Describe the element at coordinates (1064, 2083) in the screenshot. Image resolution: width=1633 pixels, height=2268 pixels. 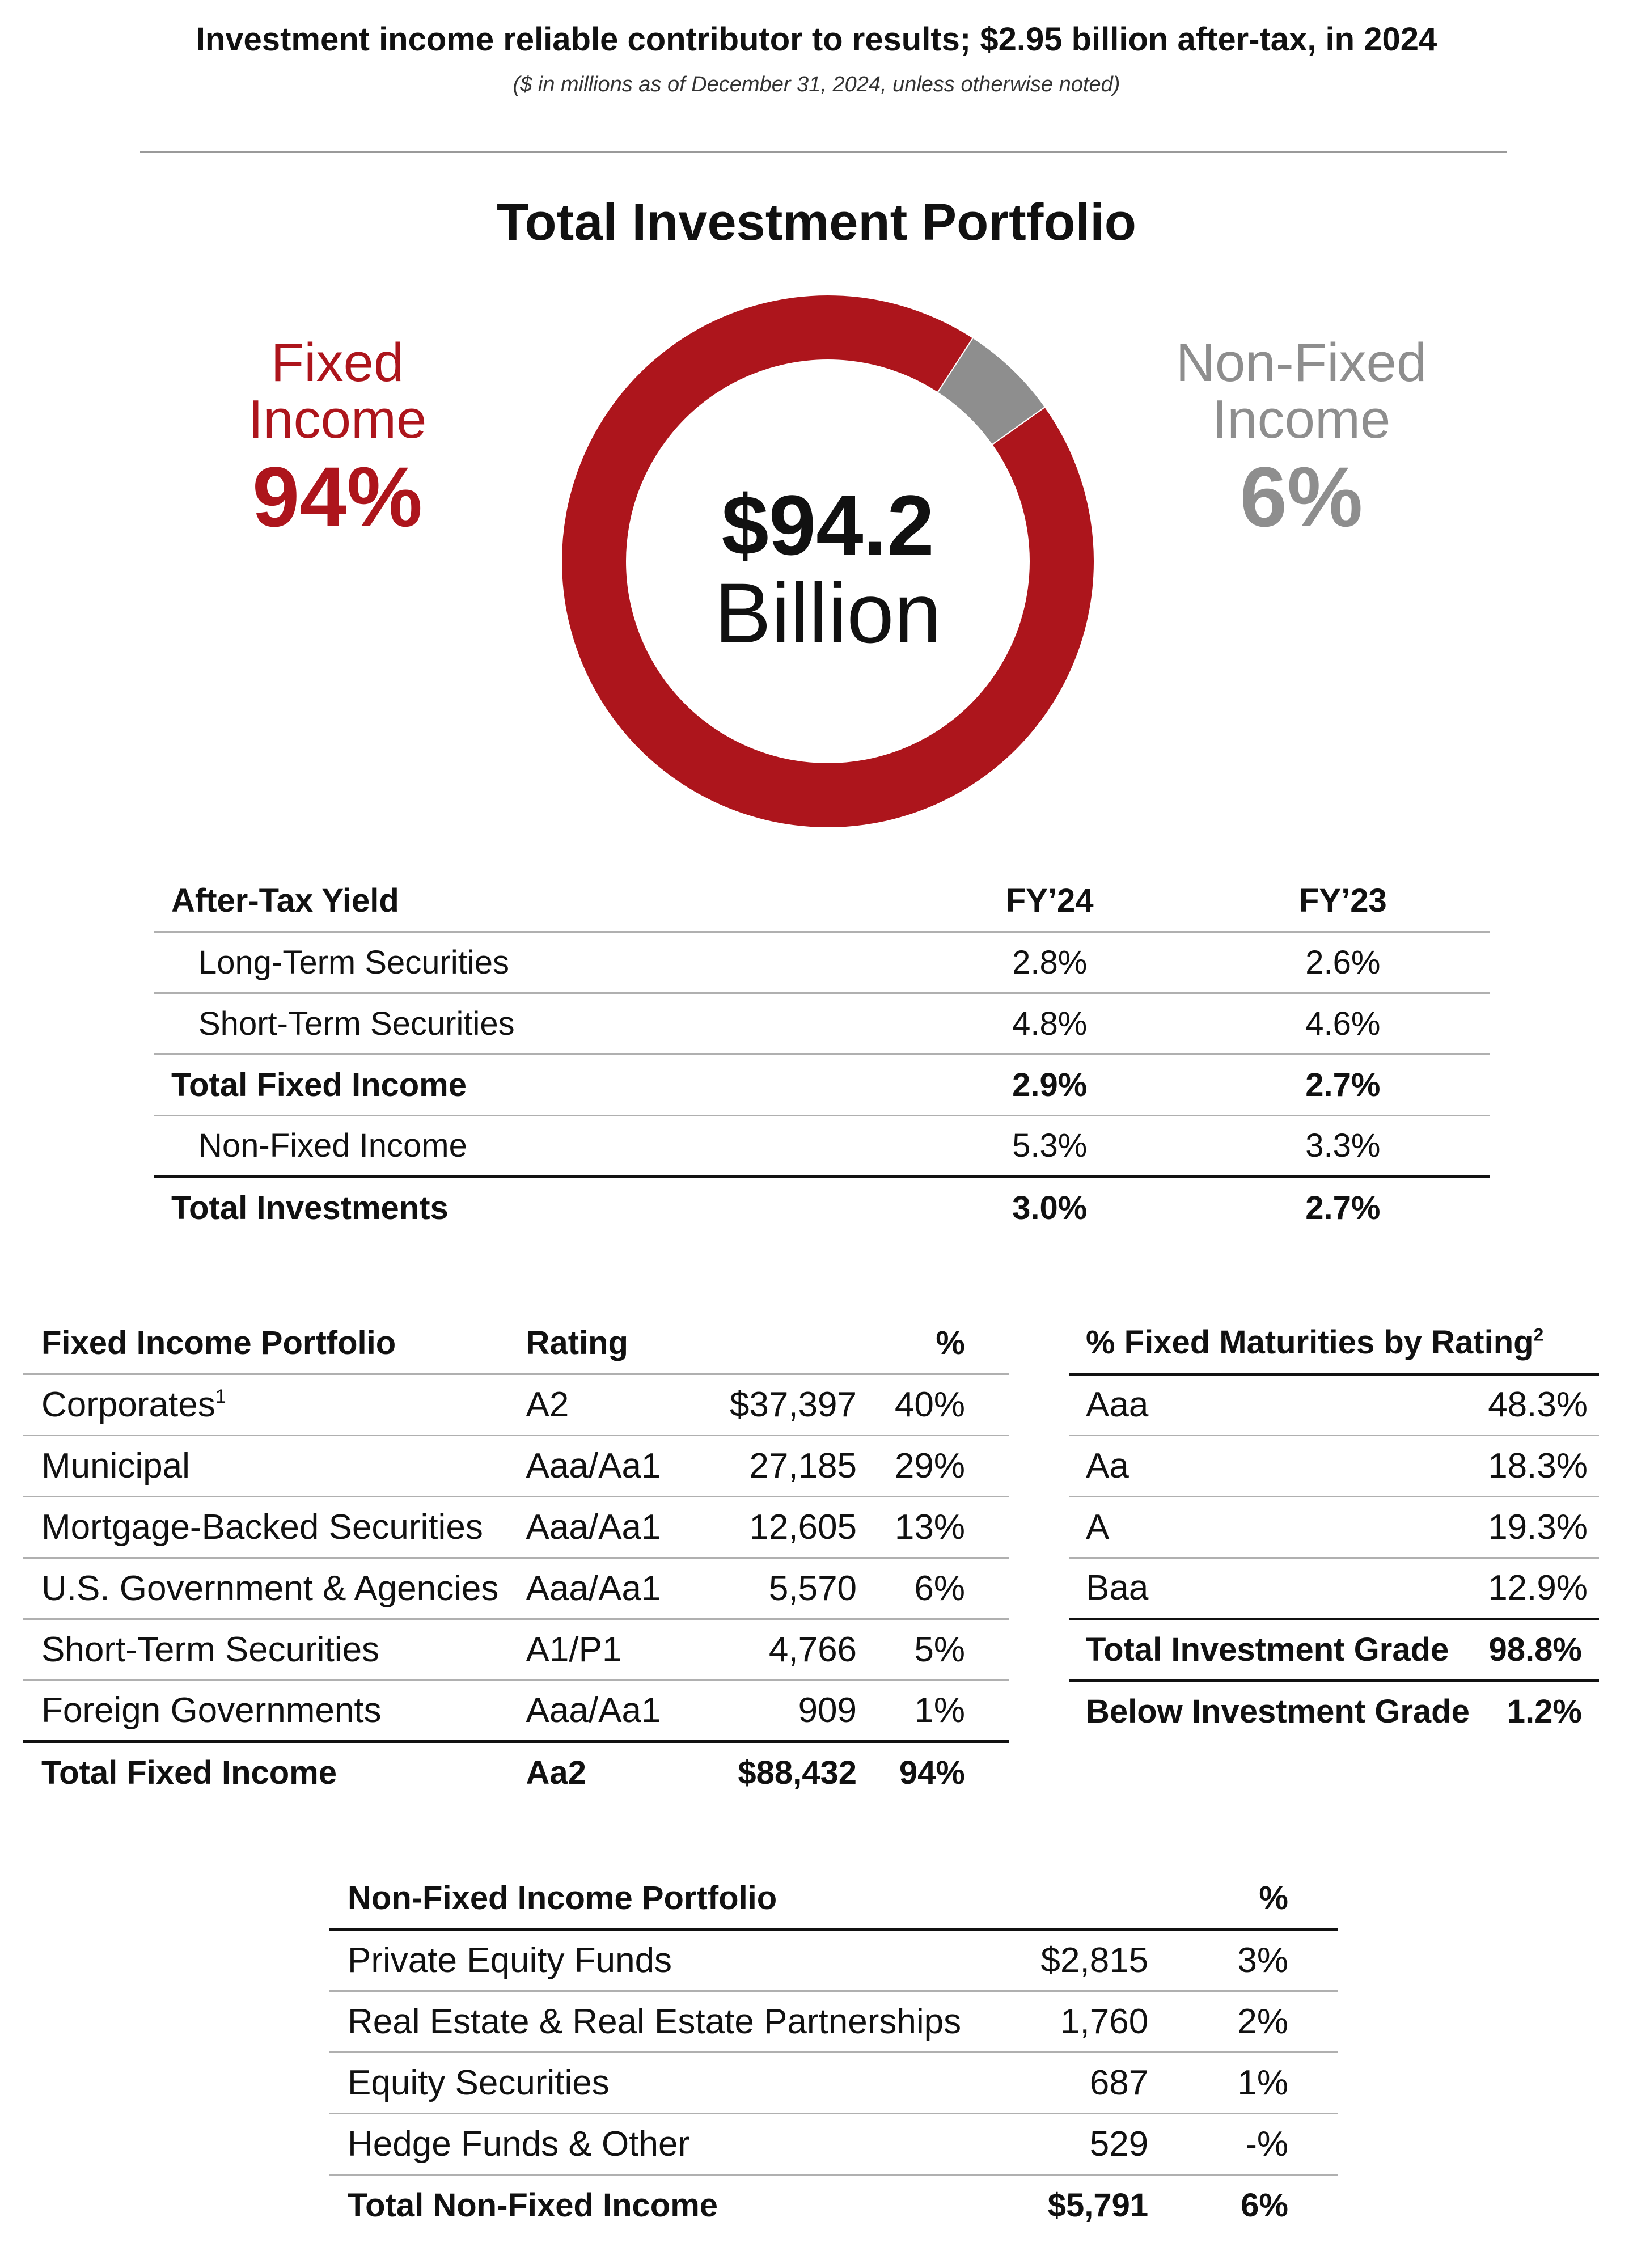
I see `cell-value: 687` at that location.